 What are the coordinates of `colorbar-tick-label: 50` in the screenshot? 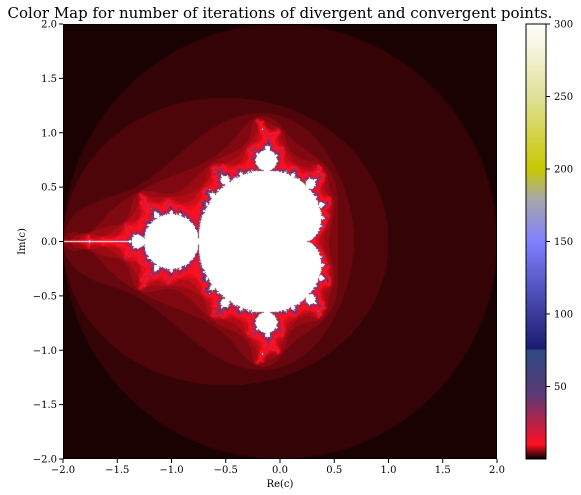 It's located at (560, 387).